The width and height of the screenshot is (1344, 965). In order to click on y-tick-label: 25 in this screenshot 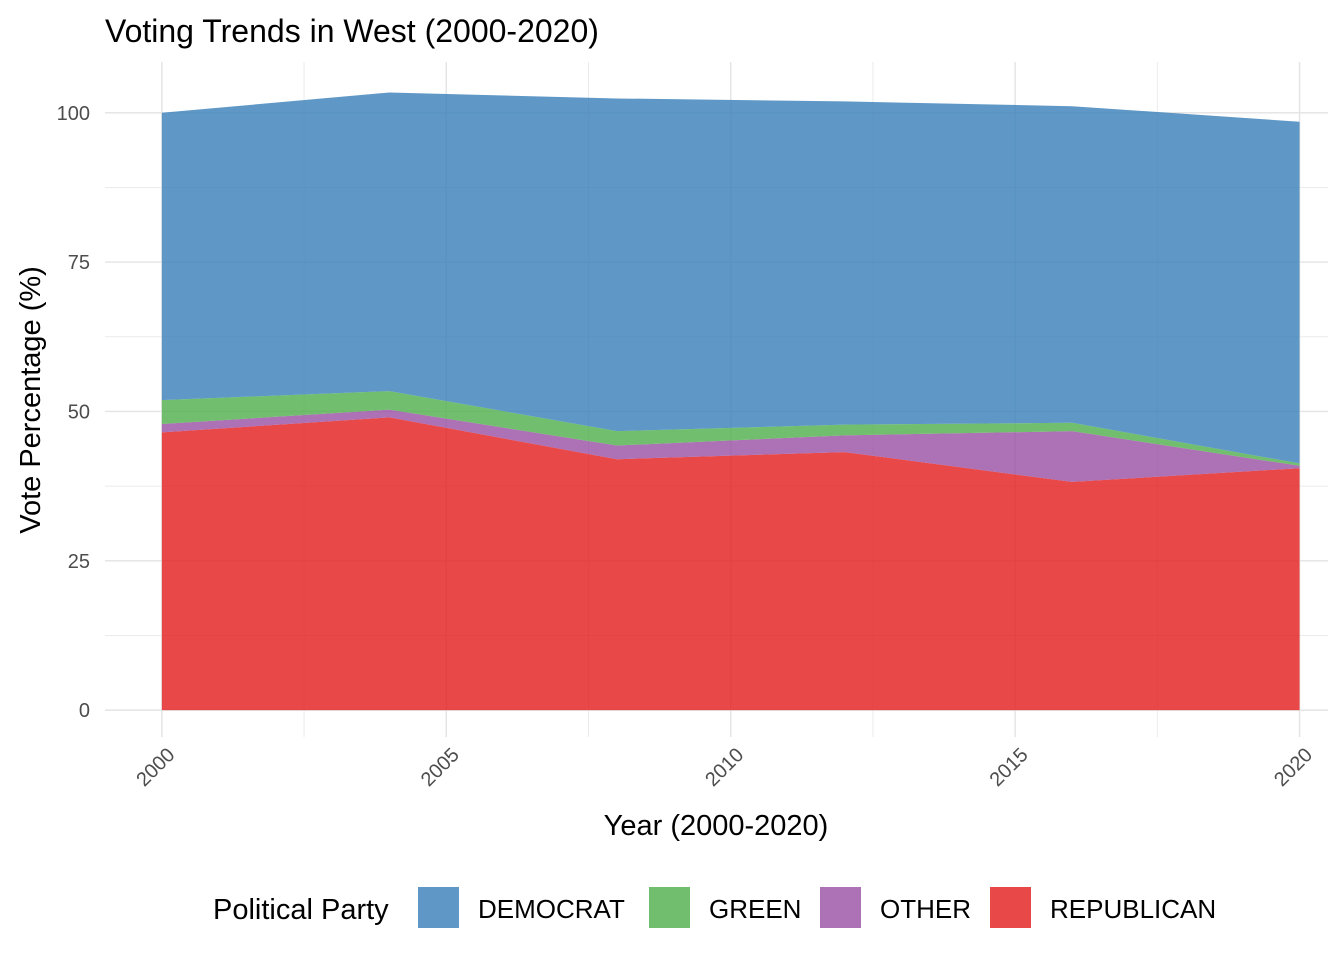, I will do `click(79, 562)`.